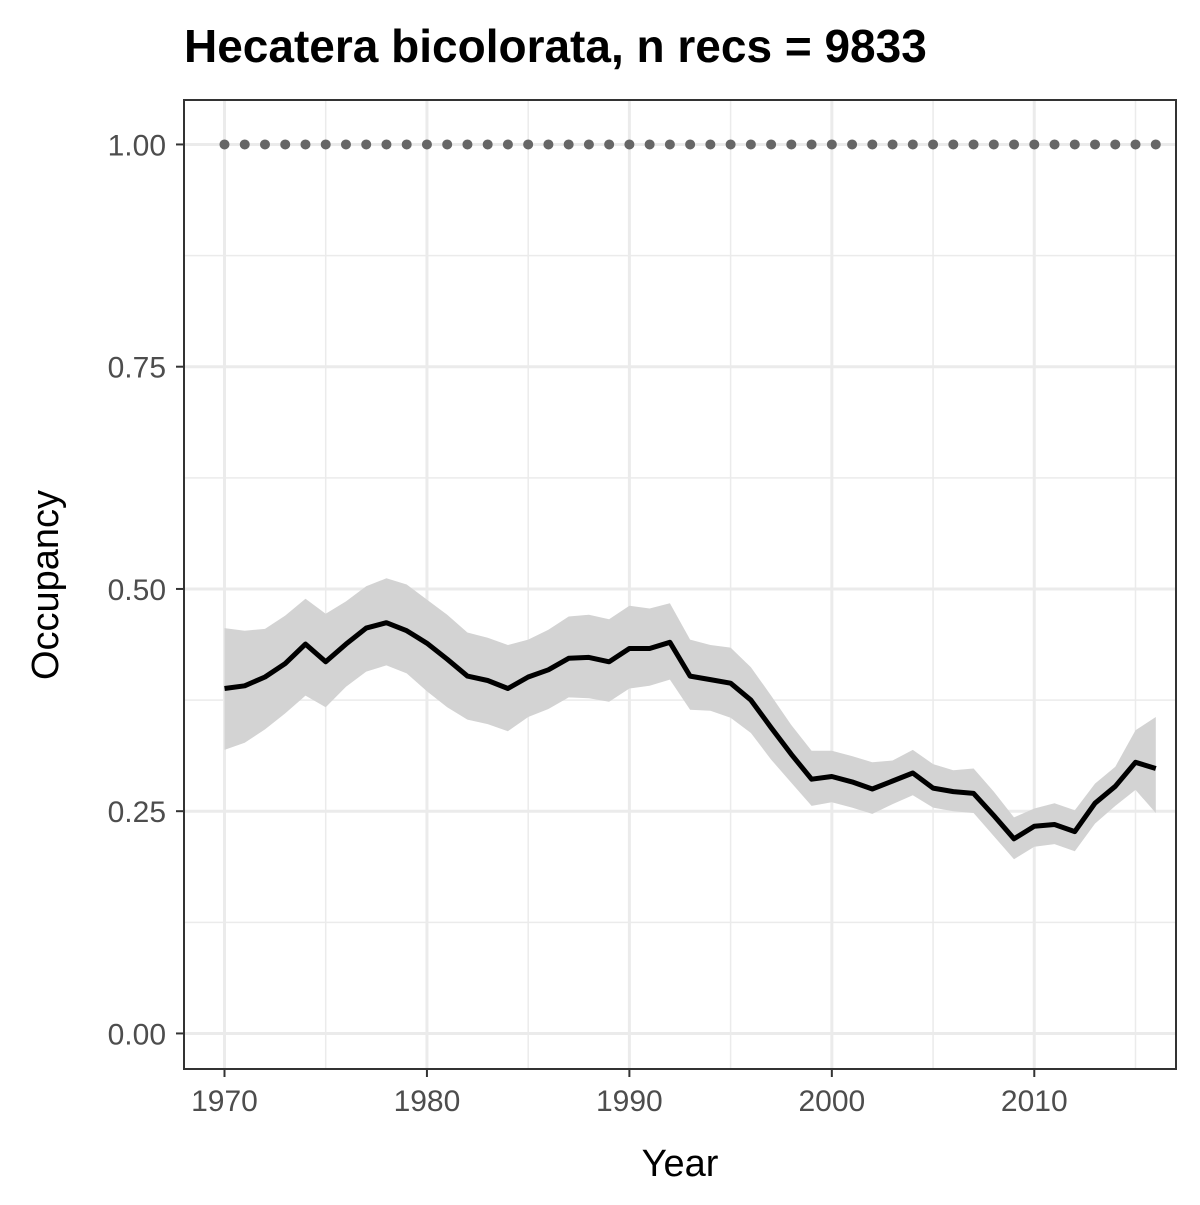 Image resolution: width=1200 pixels, height=1205 pixels. I want to click on x-tick-label: 1970, so click(224, 1101).